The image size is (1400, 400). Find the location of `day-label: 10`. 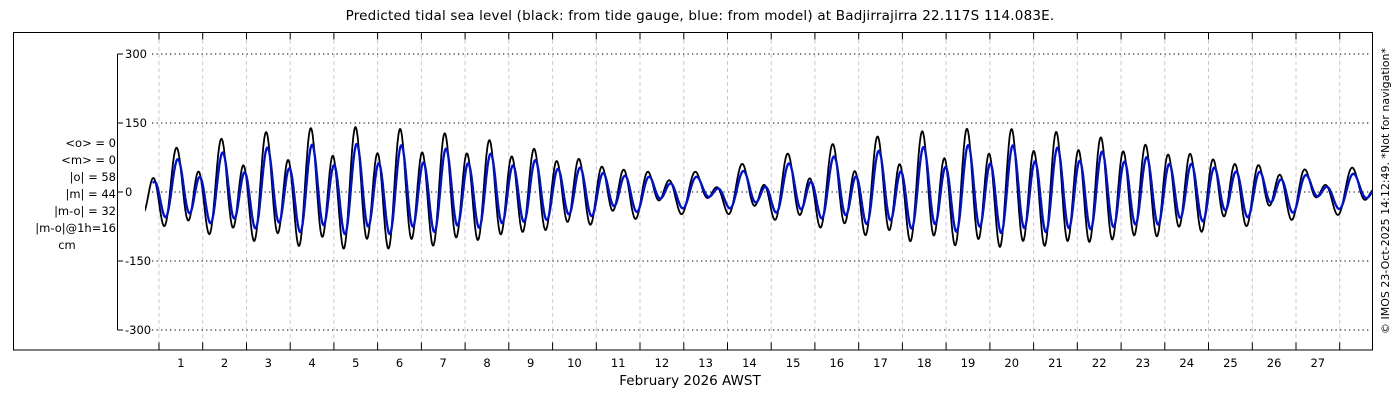

day-label: 10 is located at coordinates (574, 363).